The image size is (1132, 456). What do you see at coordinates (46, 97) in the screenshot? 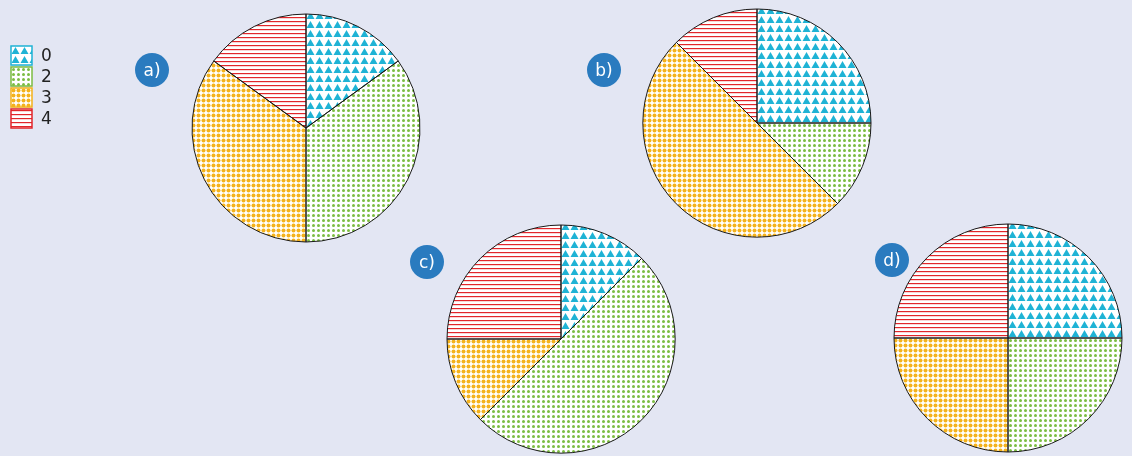
I see `legend-label: 3` at bounding box center [46, 97].